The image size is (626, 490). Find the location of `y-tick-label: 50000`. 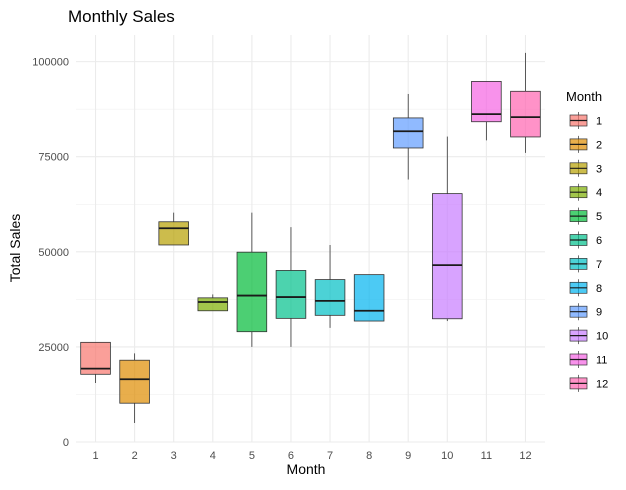

y-tick-label: 50000 is located at coordinates (53, 253).